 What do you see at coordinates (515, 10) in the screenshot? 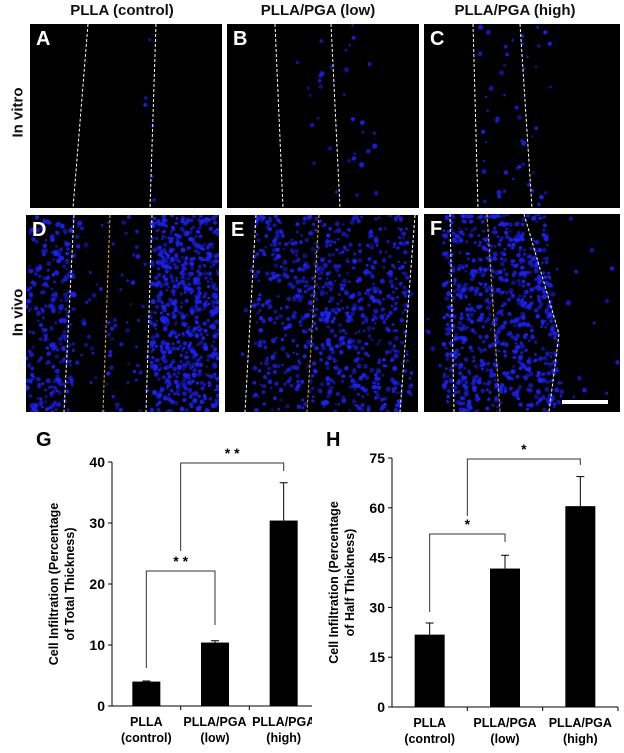
I see `column-title-high: PLLA/PGA (high)` at bounding box center [515, 10].